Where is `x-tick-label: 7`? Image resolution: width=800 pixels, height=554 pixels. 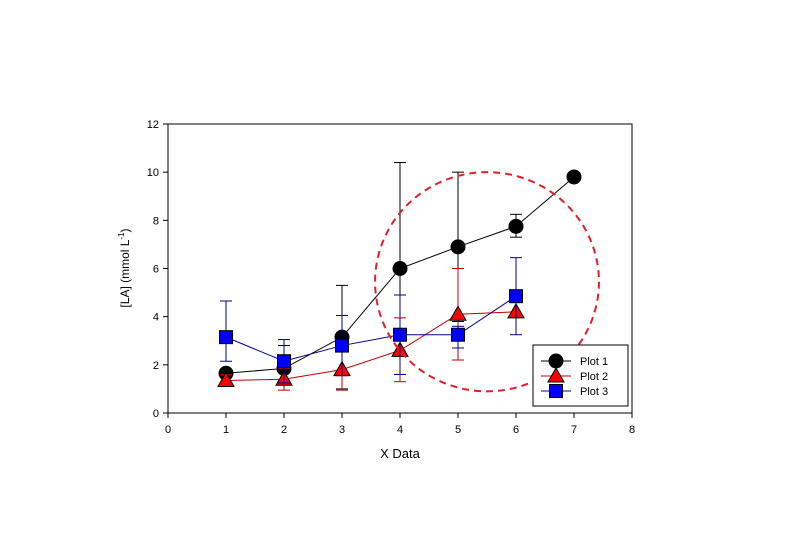 x-tick-label: 7 is located at coordinates (574, 430).